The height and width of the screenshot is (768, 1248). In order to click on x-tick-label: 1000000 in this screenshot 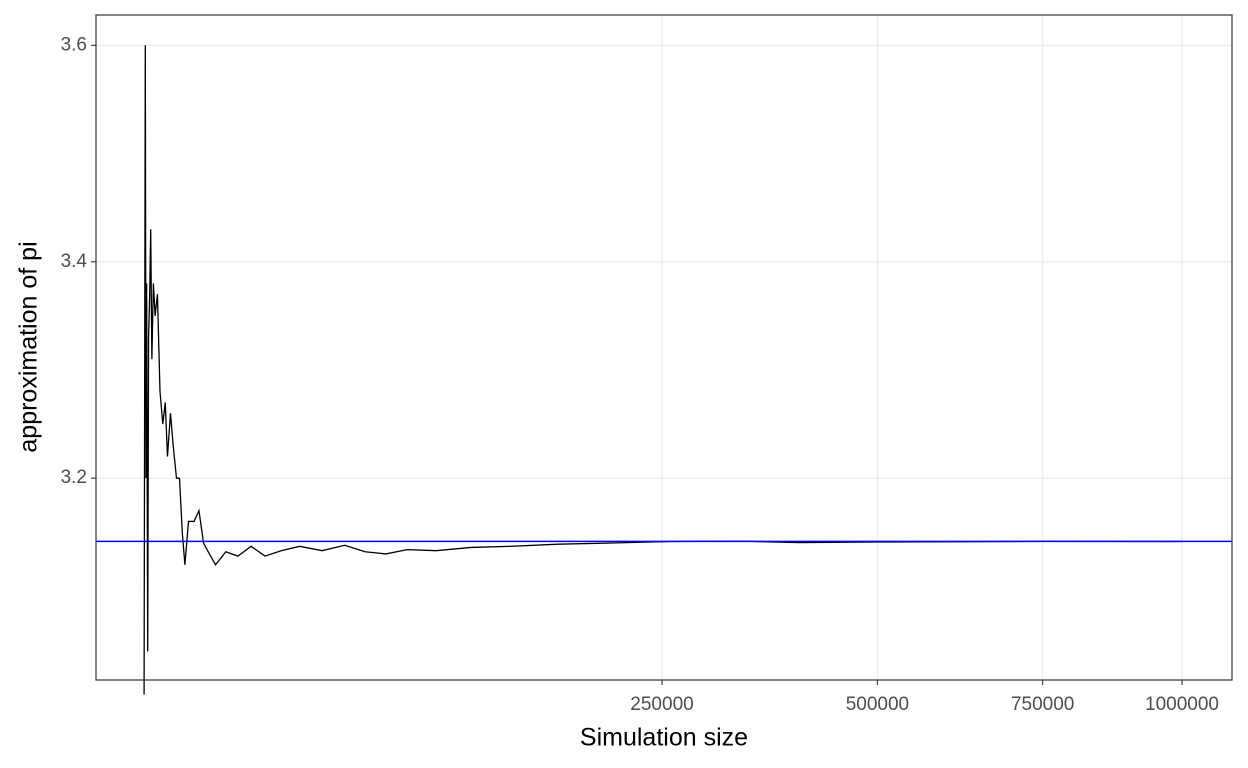, I will do `click(1182, 704)`.